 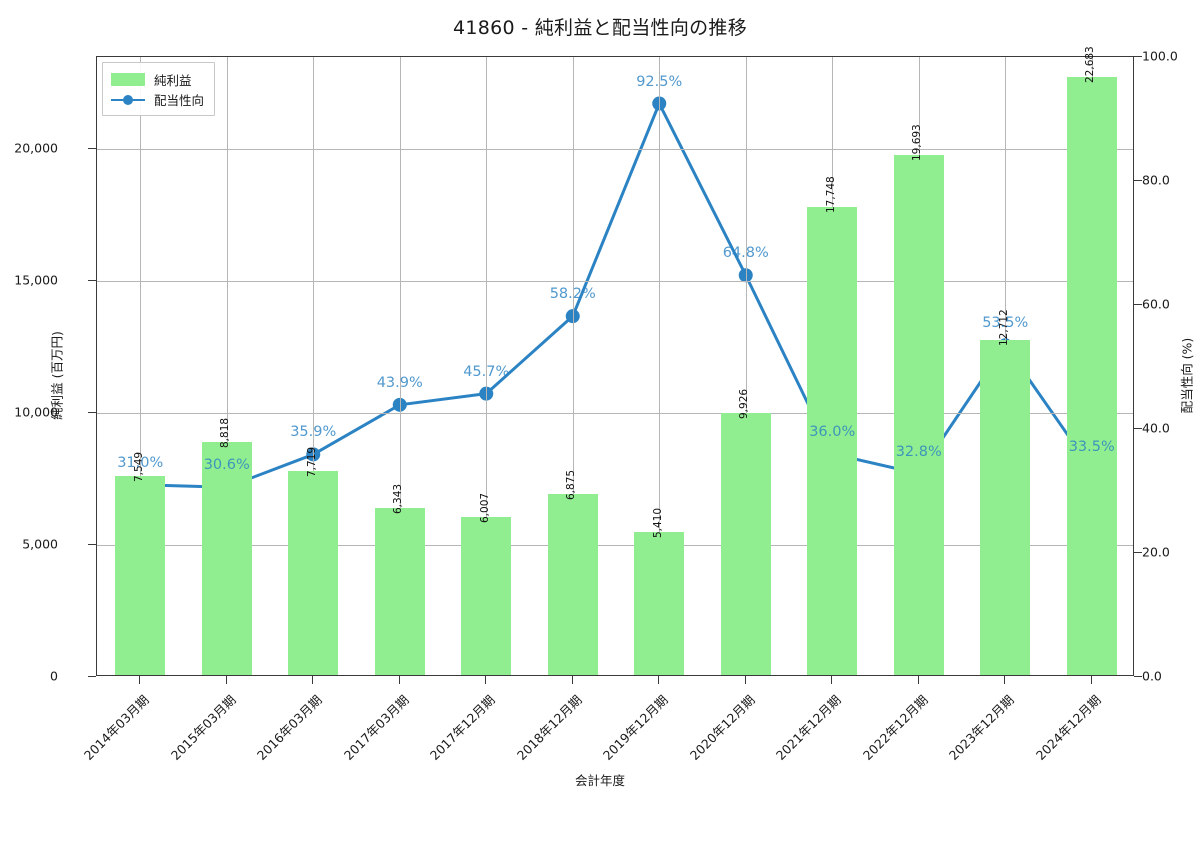 What do you see at coordinates (895, 727) in the screenshot?
I see `x-axis-tick-2022年12月期: 2022年12月期` at bounding box center [895, 727].